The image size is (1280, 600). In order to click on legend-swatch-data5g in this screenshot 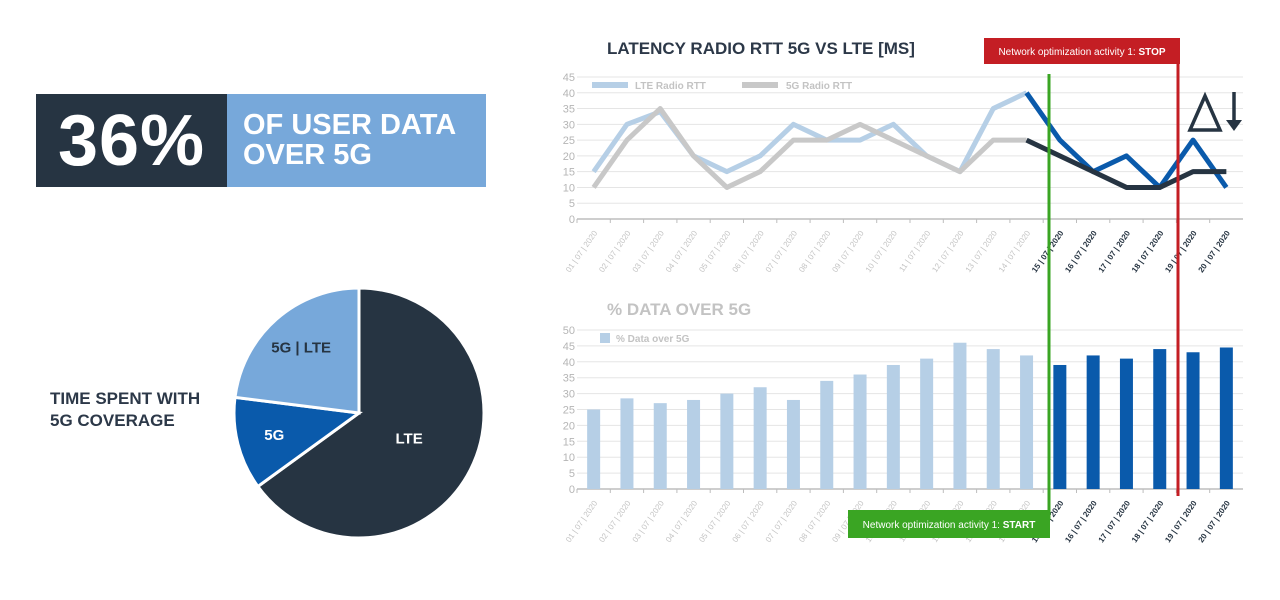, I will do `click(605, 338)`.